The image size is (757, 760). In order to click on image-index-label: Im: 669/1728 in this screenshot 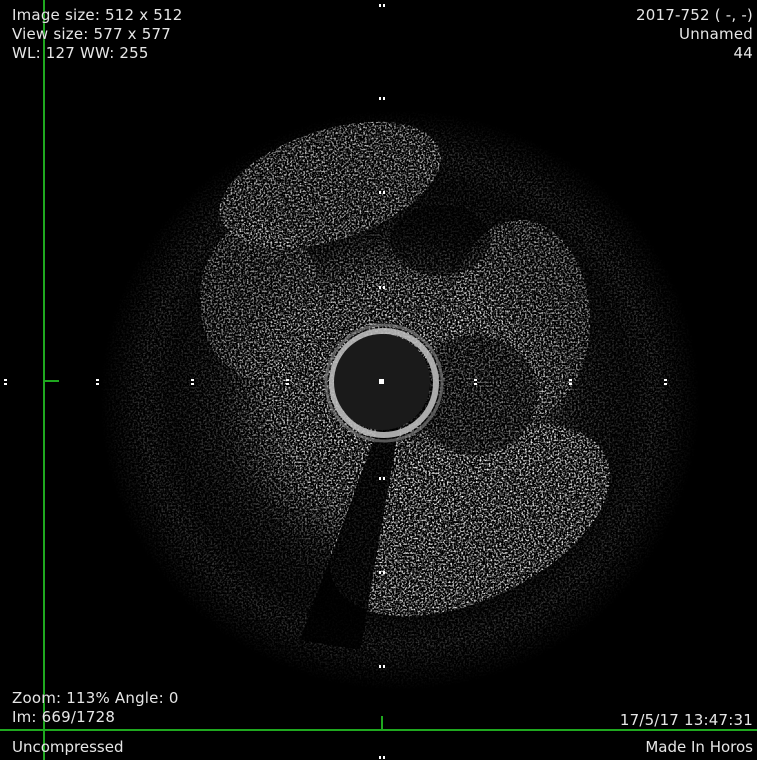, I will do `click(64, 717)`.